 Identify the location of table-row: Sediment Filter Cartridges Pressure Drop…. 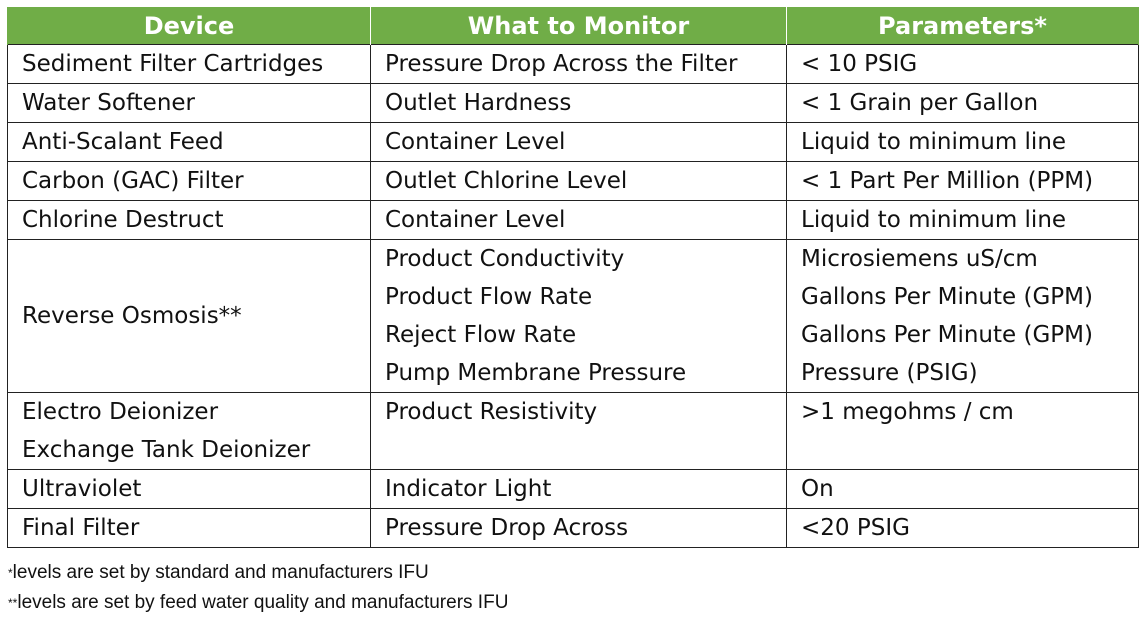
(573, 64).